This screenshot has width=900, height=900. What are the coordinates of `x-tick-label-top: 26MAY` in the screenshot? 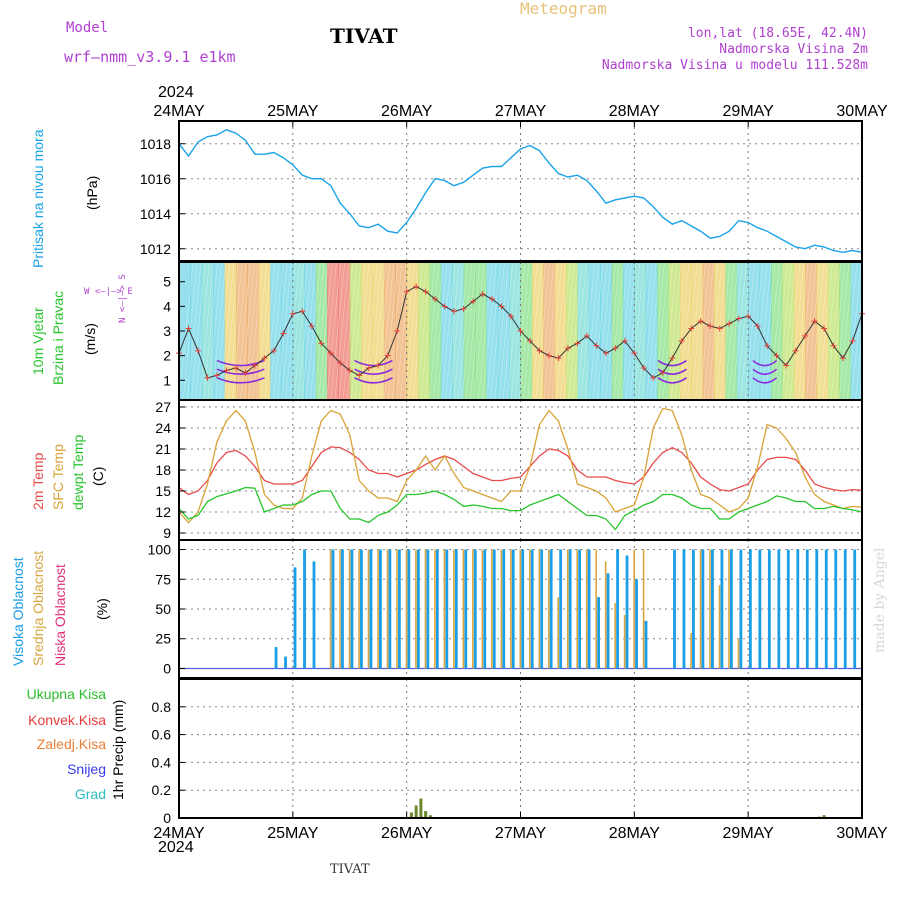 It's located at (407, 111).